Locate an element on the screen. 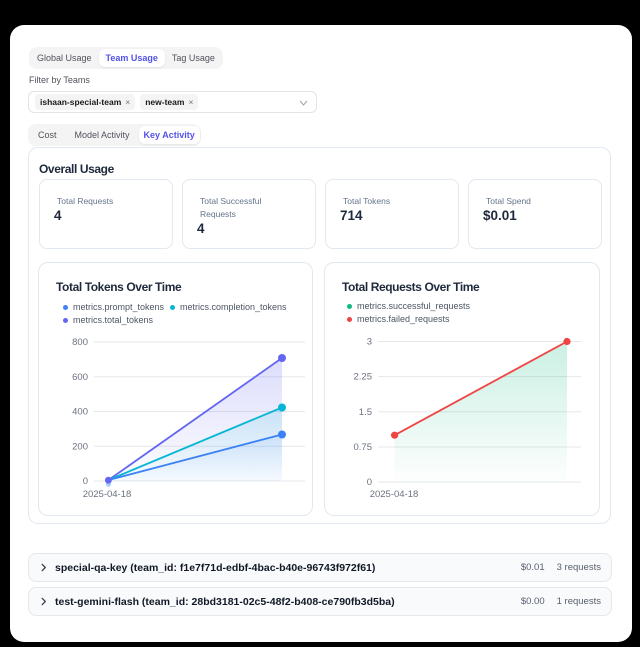  svg-text: 1.5 is located at coordinates (365, 412).